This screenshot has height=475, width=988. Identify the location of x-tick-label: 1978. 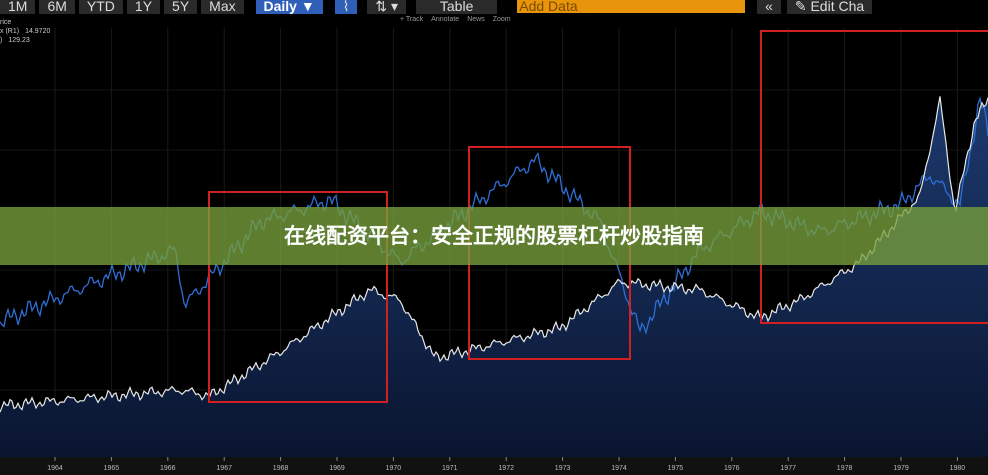
(845, 468).